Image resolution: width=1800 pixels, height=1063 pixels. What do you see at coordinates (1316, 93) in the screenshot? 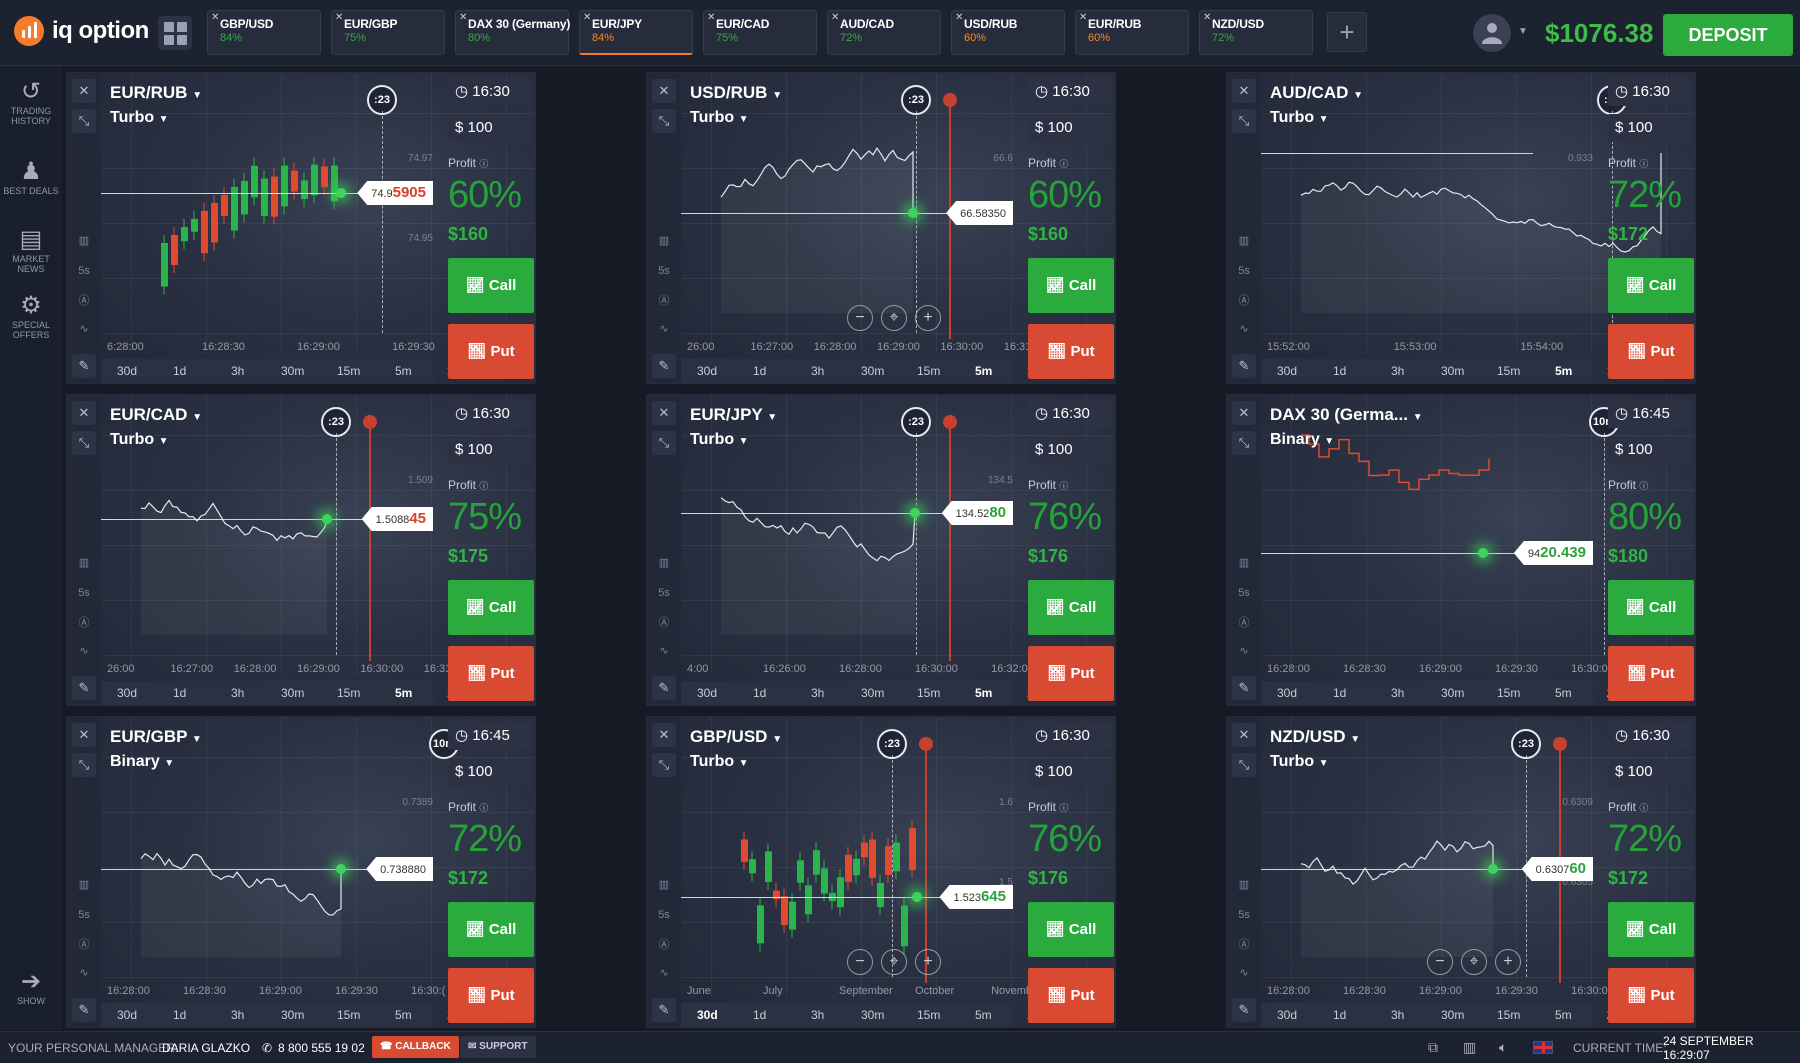
I see `asset-selector: AUD/CAD ▼` at bounding box center [1316, 93].